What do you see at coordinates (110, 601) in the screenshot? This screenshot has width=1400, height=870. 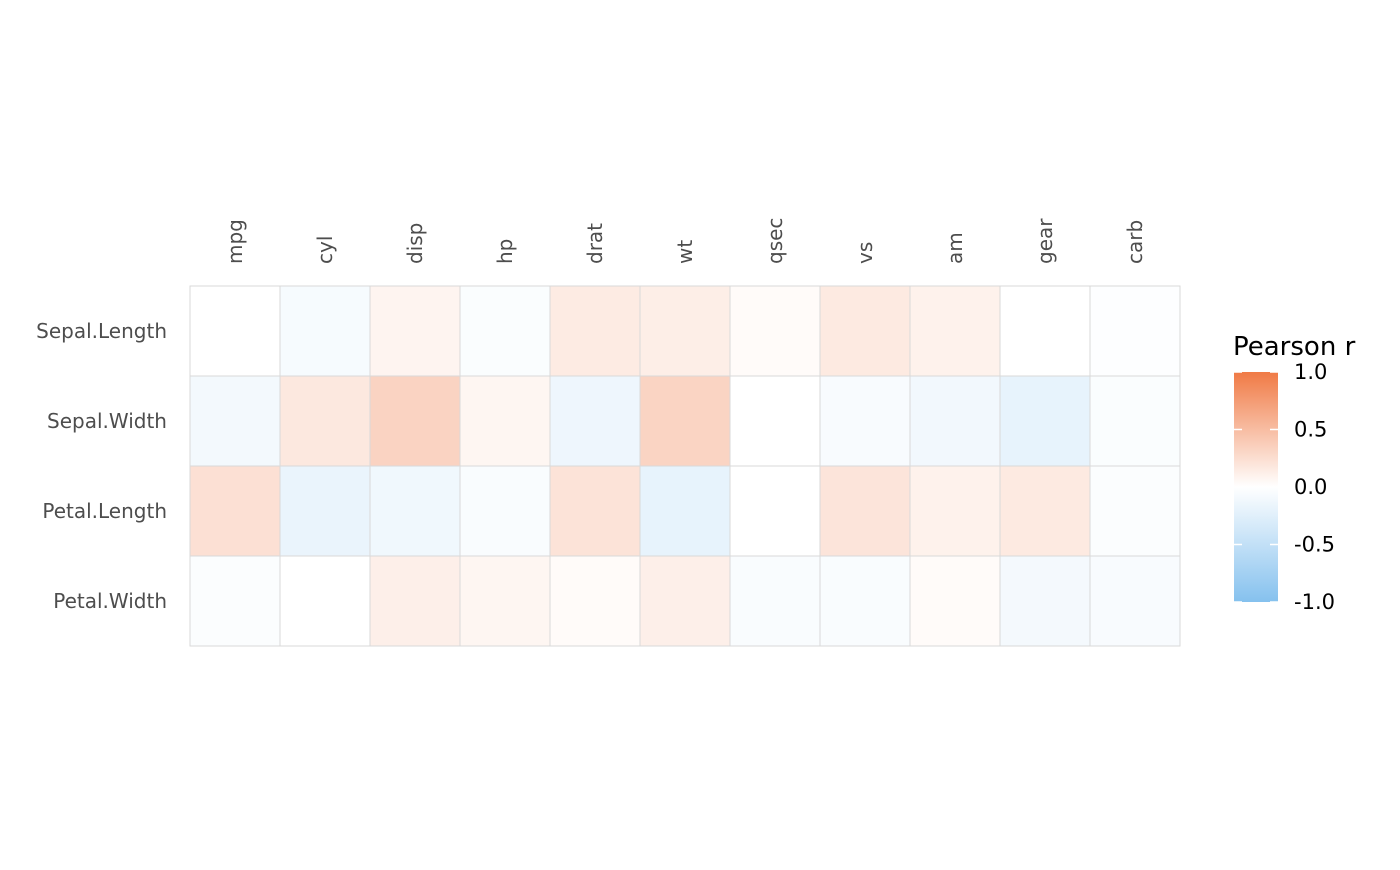 I see `y-tick-label: Petal.Width` at bounding box center [110, 601].